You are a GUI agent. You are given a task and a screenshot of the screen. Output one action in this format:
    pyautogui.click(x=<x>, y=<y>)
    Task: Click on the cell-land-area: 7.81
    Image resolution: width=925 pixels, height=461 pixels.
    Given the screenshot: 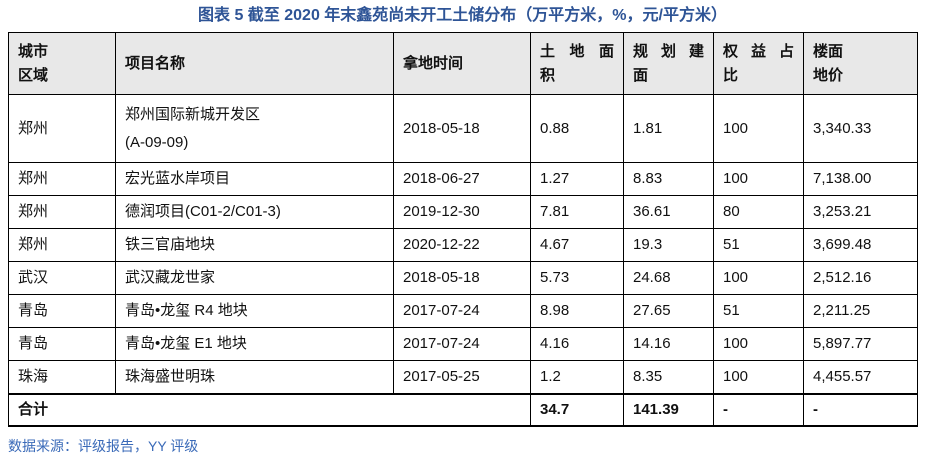 What is the action you would take?
    pyautogui.click(x=577, y=212)
    